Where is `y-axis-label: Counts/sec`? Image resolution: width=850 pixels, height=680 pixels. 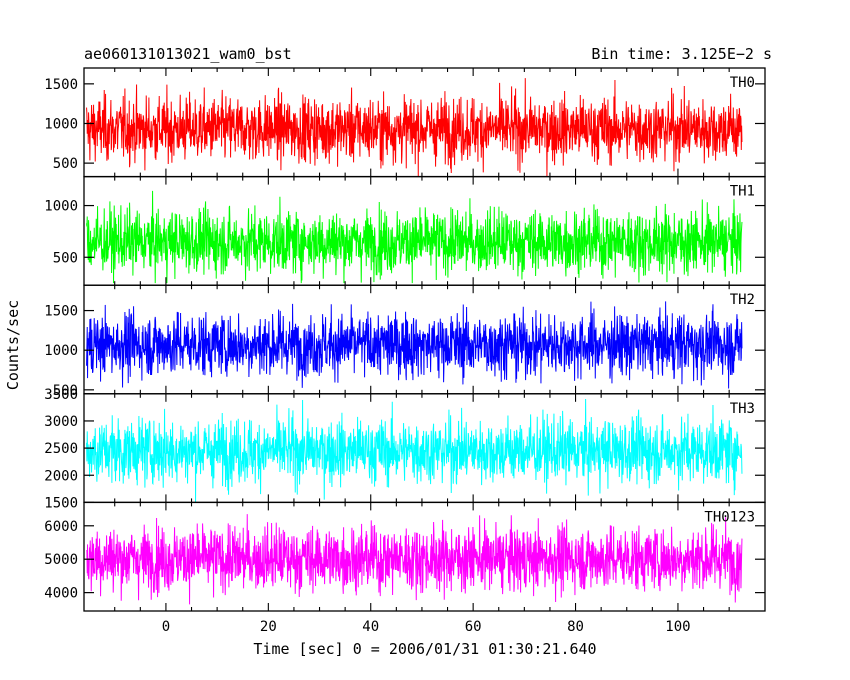
y-axis-label: Counts/sec is located at coordinates (13, 345).